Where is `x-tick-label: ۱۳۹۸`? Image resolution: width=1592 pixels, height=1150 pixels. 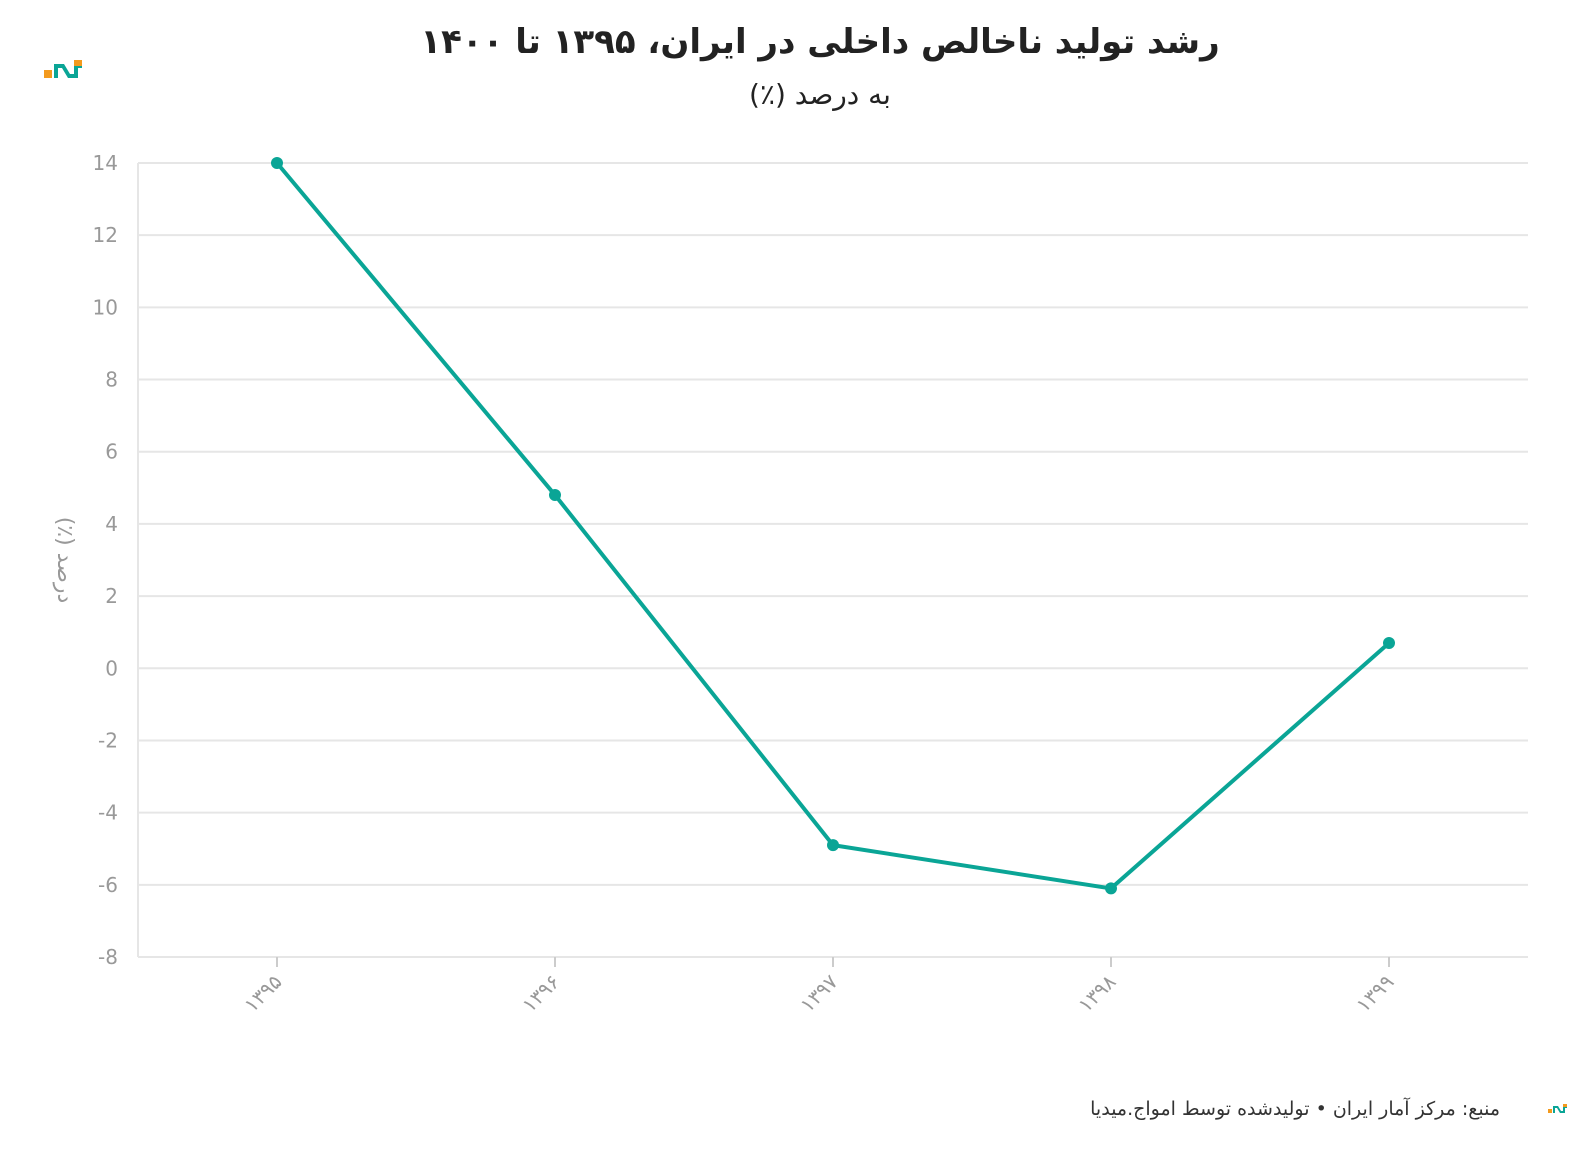
x-tick-label: ۱۳۹۸ is located at coordinates (1097, 993).